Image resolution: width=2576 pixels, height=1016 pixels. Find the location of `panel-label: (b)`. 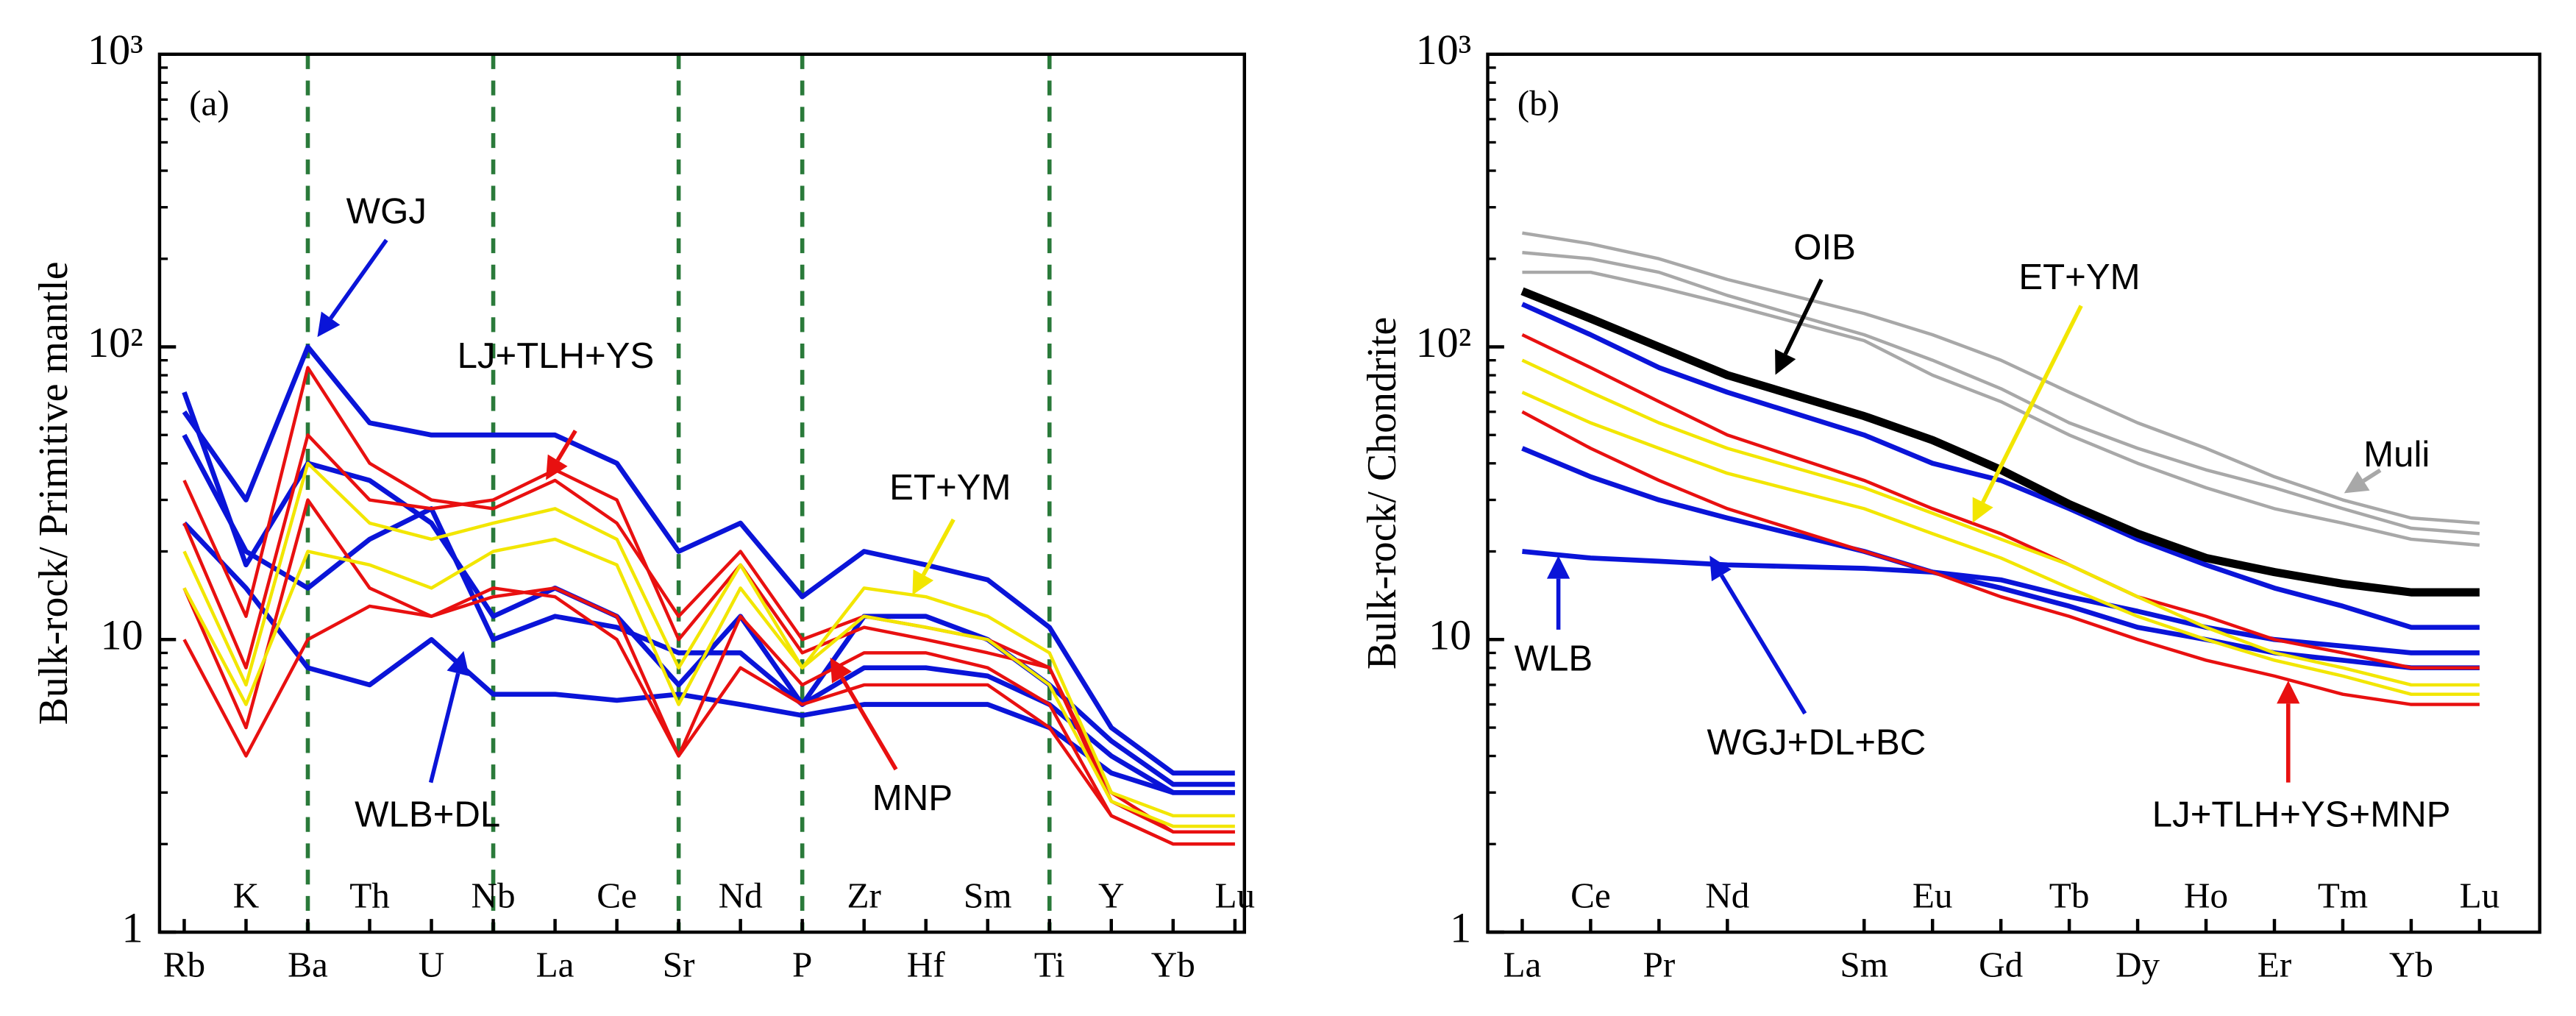

panel-label: (b) is located at coordinates (1538, 103).